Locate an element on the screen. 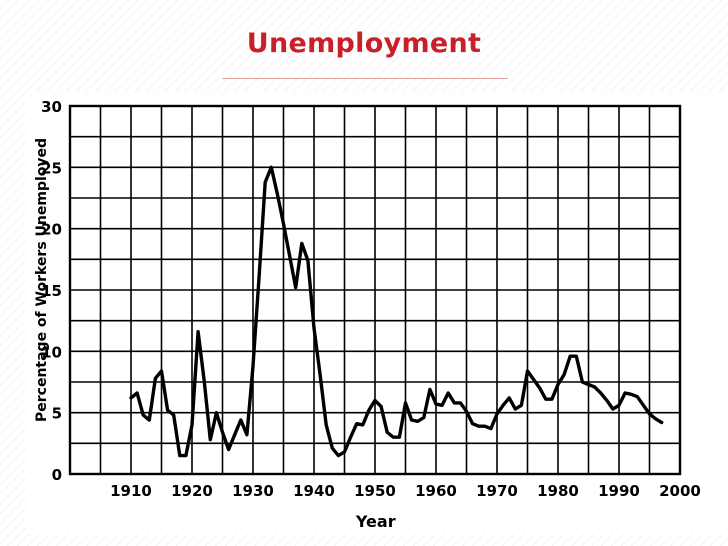  x-tick-label: 1950 is located at coordinates (375, 491).